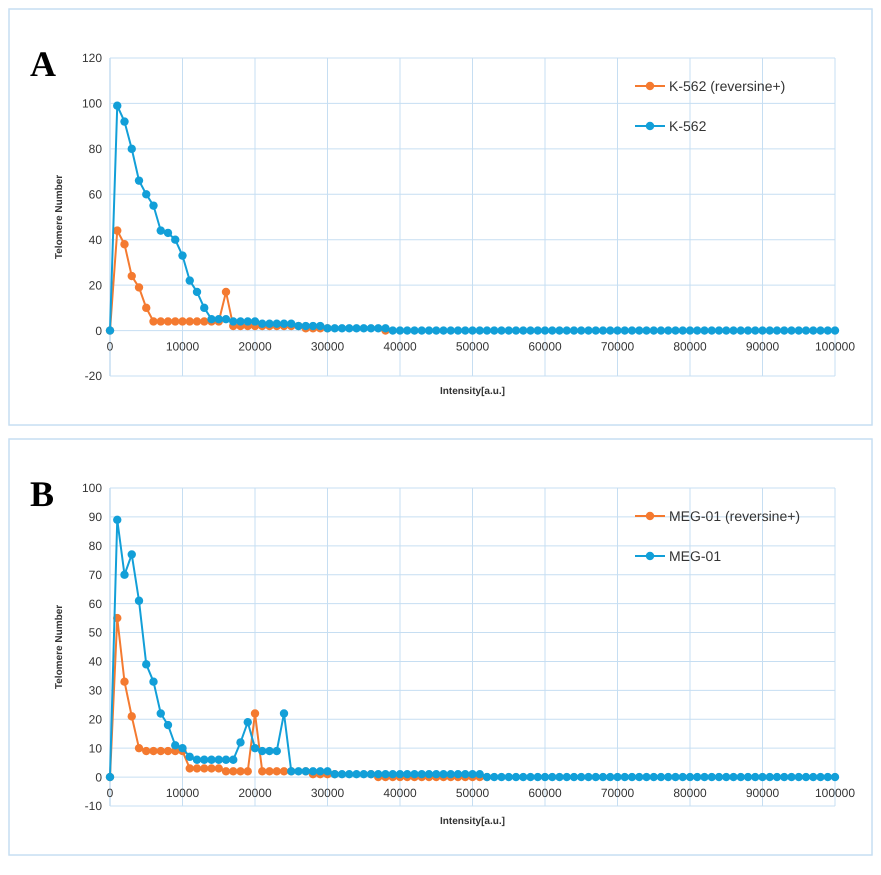  I want to click on y-tick-label: -20, so click(93, 376).